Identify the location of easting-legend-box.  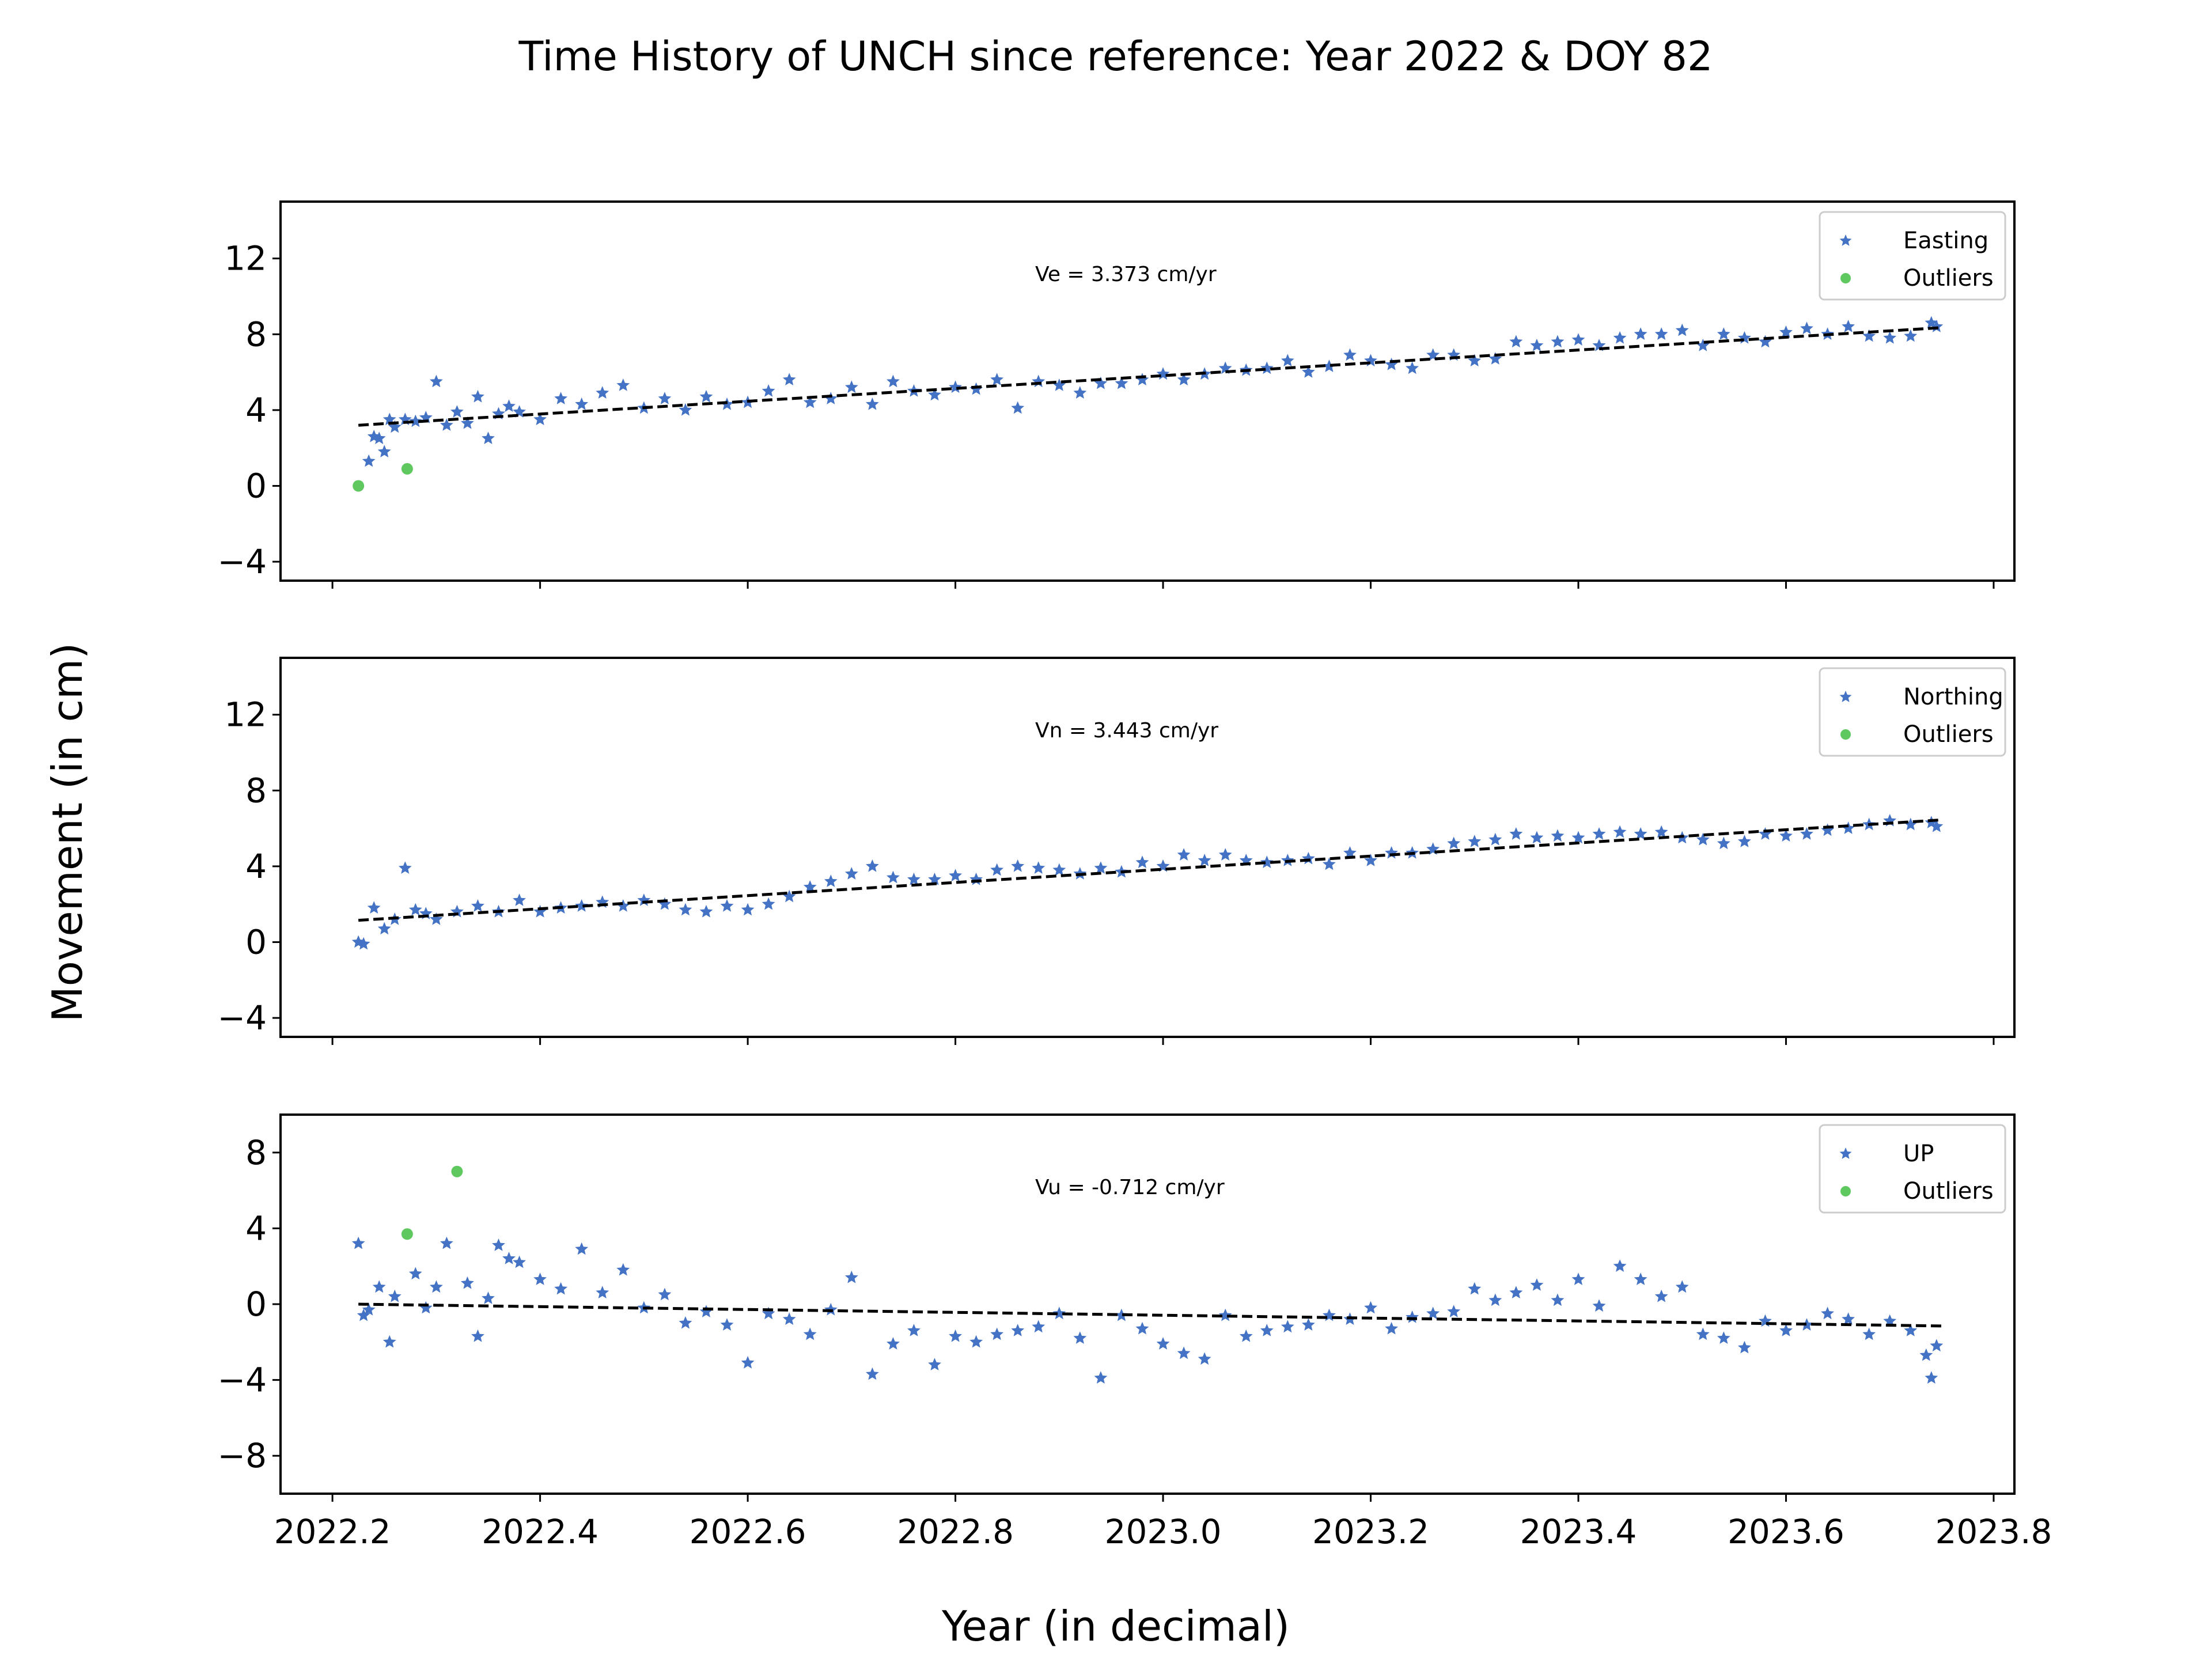
(1912, 256).